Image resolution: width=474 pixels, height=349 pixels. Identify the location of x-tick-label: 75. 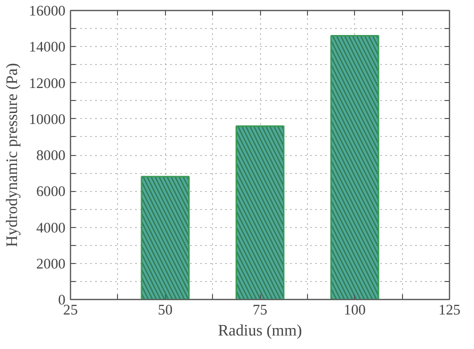
(260, 310).